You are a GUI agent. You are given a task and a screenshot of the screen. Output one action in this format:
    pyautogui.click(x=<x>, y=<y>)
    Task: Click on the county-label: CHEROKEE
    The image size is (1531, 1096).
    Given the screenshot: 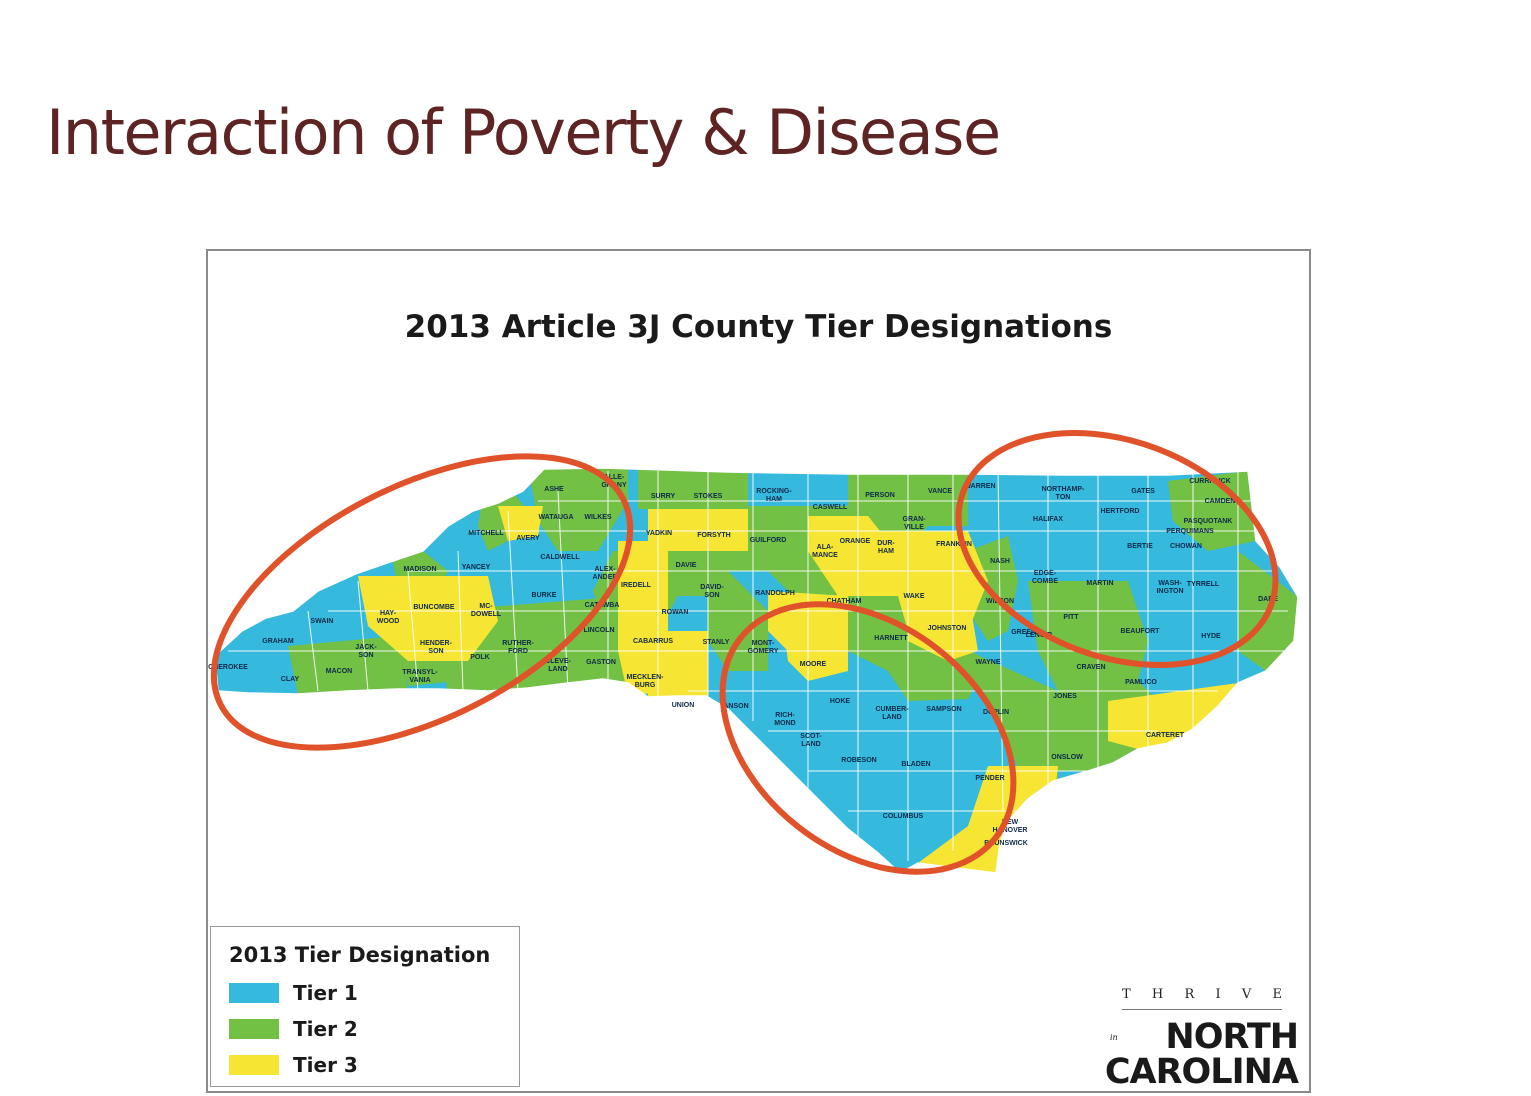 What is the action you would take?
    pyautogui.click(x=228, y=667)
    